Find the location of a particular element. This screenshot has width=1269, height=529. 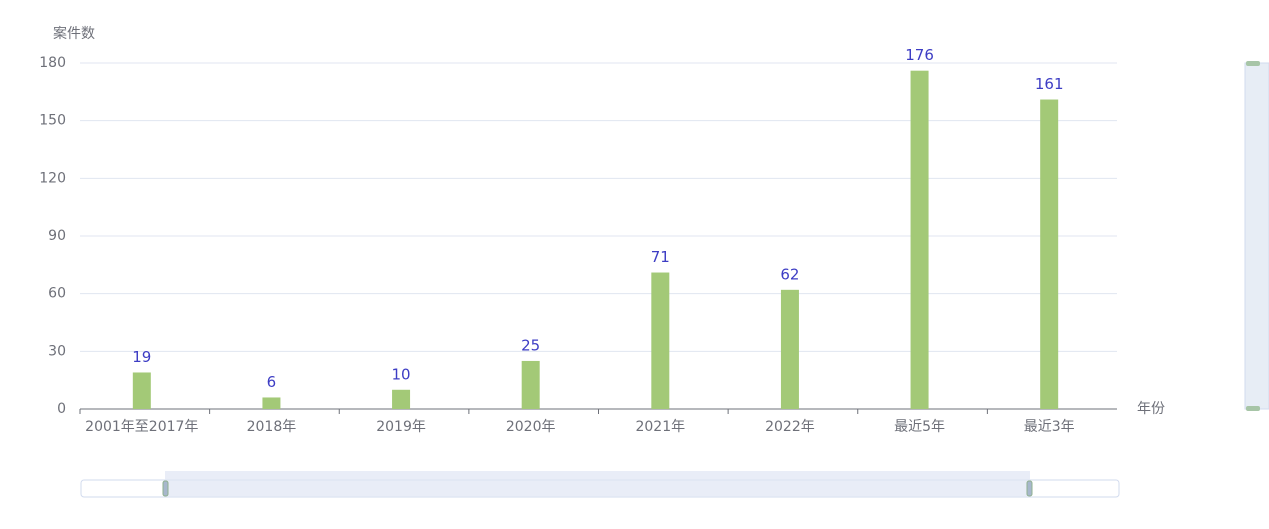

y-tick-label: 120 is located at coordinates (52, 178).